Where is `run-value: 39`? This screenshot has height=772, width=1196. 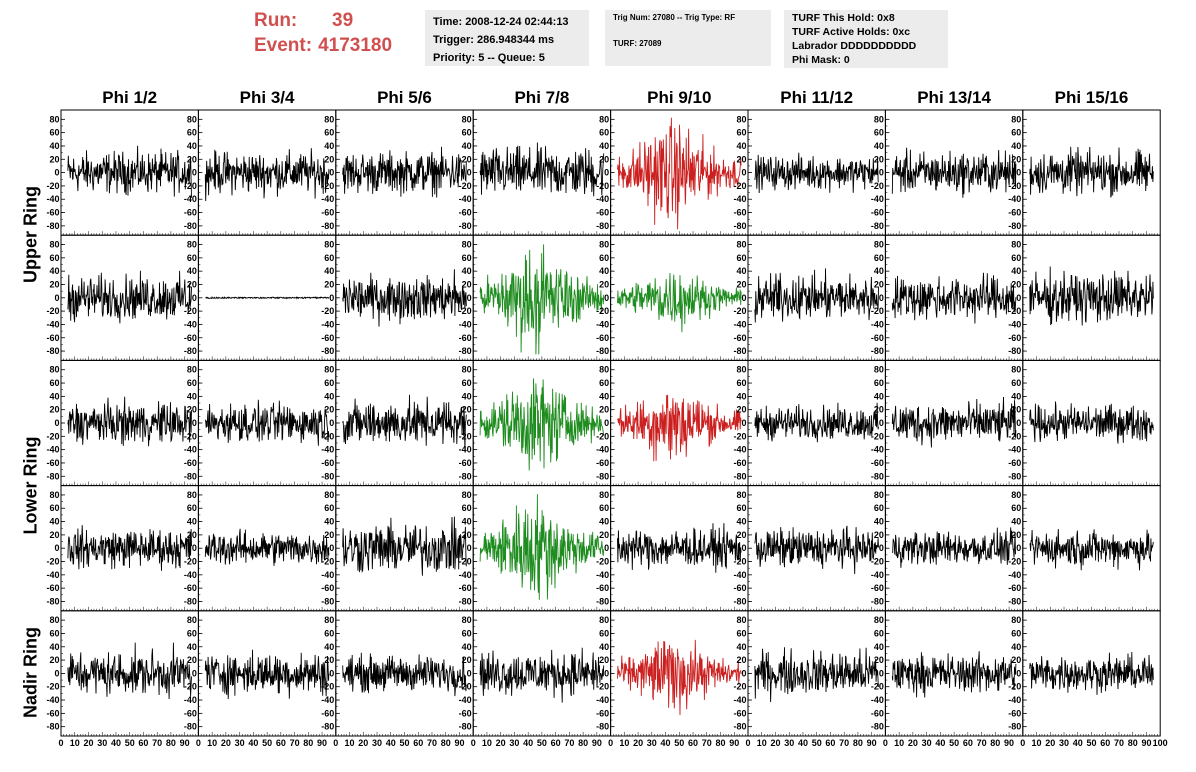 run-value: 39 is located at coordinates (343, 20).